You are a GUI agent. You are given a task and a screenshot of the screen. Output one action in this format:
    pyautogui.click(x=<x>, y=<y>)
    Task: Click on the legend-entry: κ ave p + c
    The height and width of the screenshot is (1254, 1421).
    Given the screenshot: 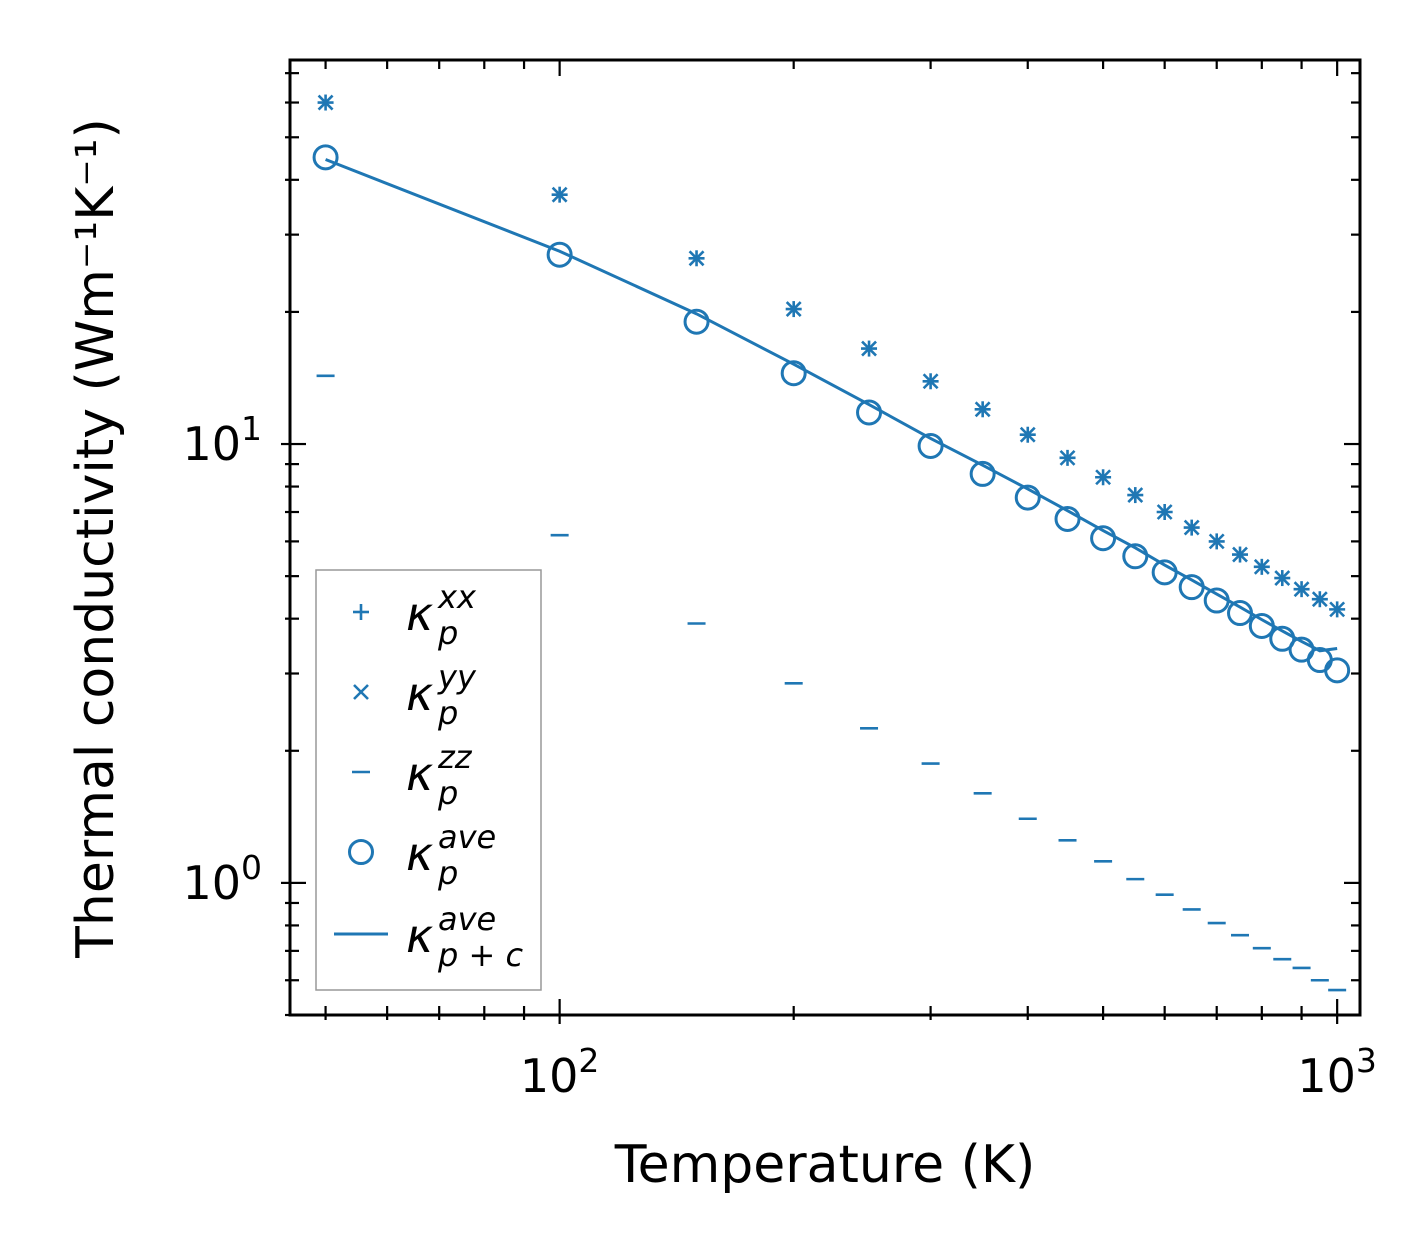 What is the action you would take?
    pyautogui.click(x=428, y=937)
    